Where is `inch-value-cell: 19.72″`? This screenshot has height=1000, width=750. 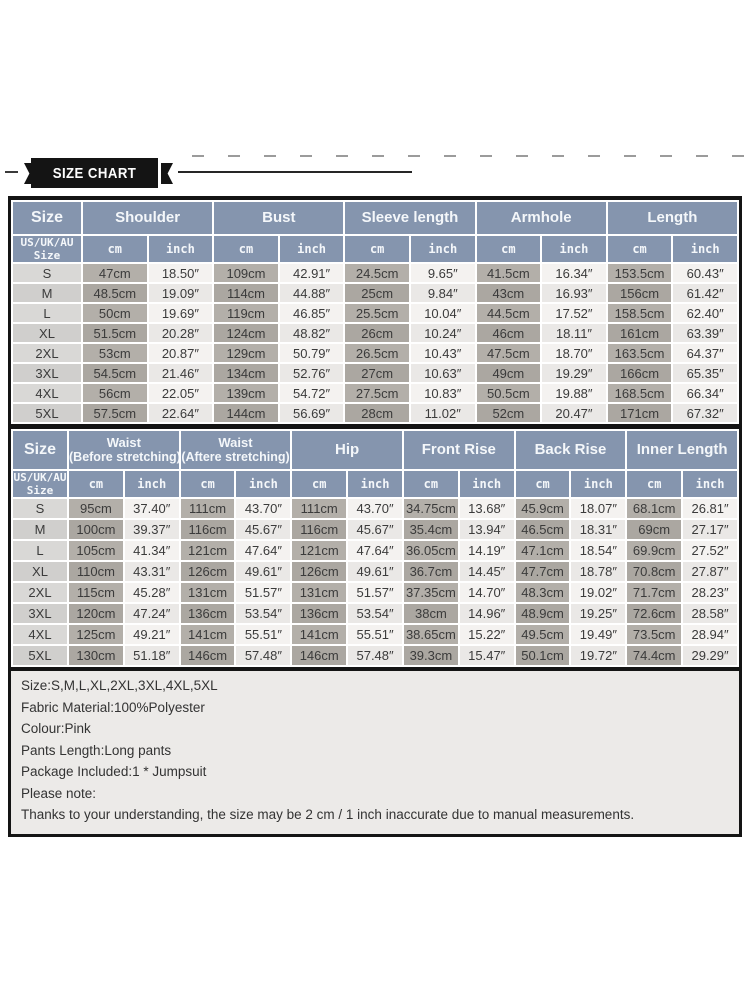 inch-value-cell: 19.72″ is located at coordinates (598, 655).